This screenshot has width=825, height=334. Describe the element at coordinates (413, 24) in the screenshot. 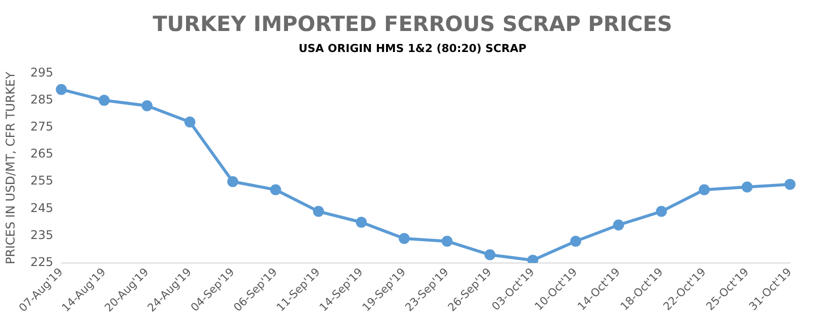

I see `chart-title: TURKEY IMPORTED FERROUS SCRAP PRICES` at that location.